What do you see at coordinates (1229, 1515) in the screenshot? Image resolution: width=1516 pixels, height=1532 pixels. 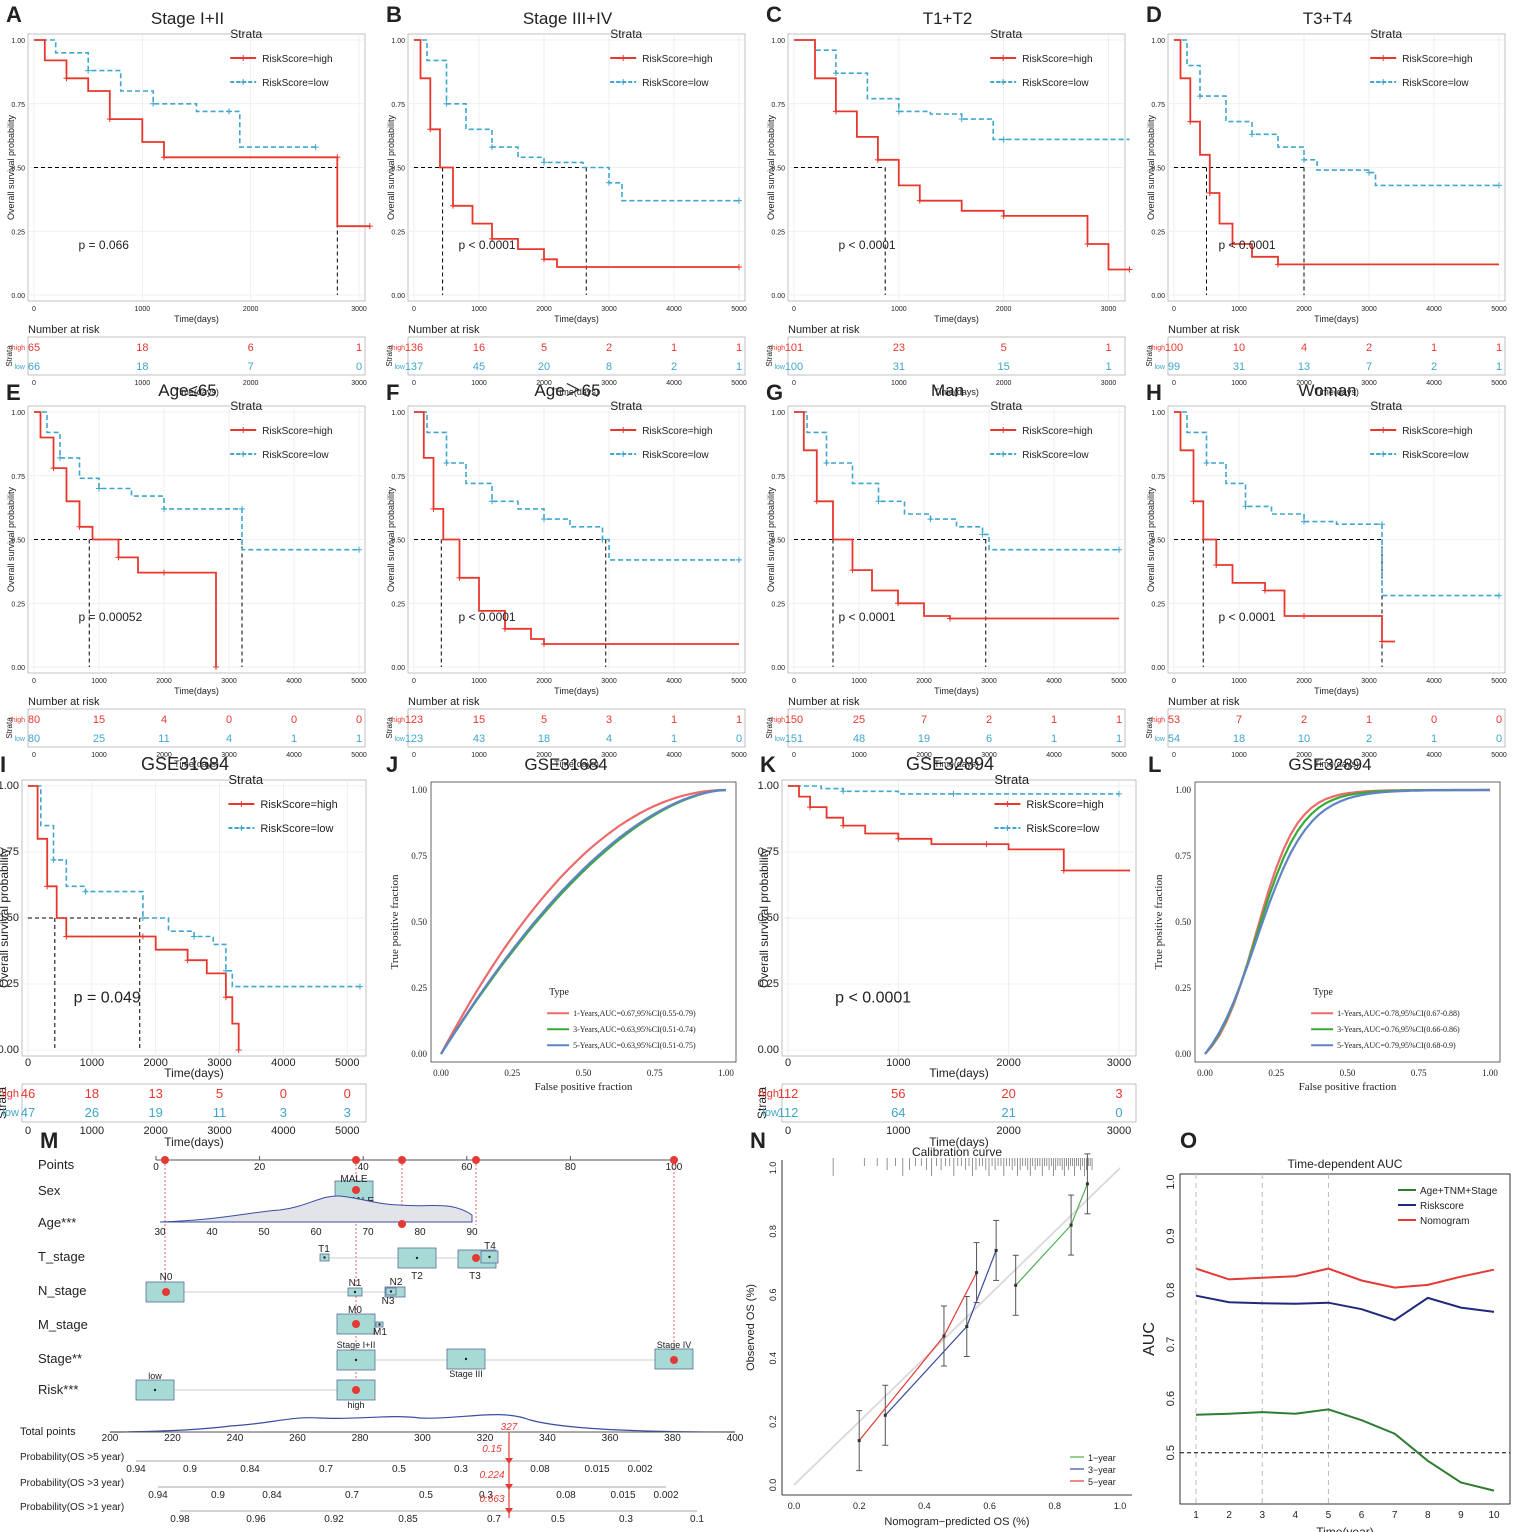 I see `x-tick-label: 2` at bounding box center [1229, 1515].